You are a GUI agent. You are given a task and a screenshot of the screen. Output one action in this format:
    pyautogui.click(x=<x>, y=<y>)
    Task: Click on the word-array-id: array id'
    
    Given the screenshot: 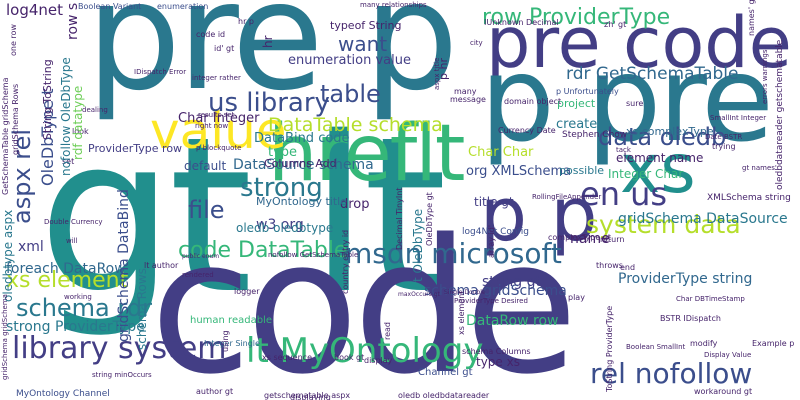 What is the action you would take?
    pyautogui.click(x=491, y=241)
    